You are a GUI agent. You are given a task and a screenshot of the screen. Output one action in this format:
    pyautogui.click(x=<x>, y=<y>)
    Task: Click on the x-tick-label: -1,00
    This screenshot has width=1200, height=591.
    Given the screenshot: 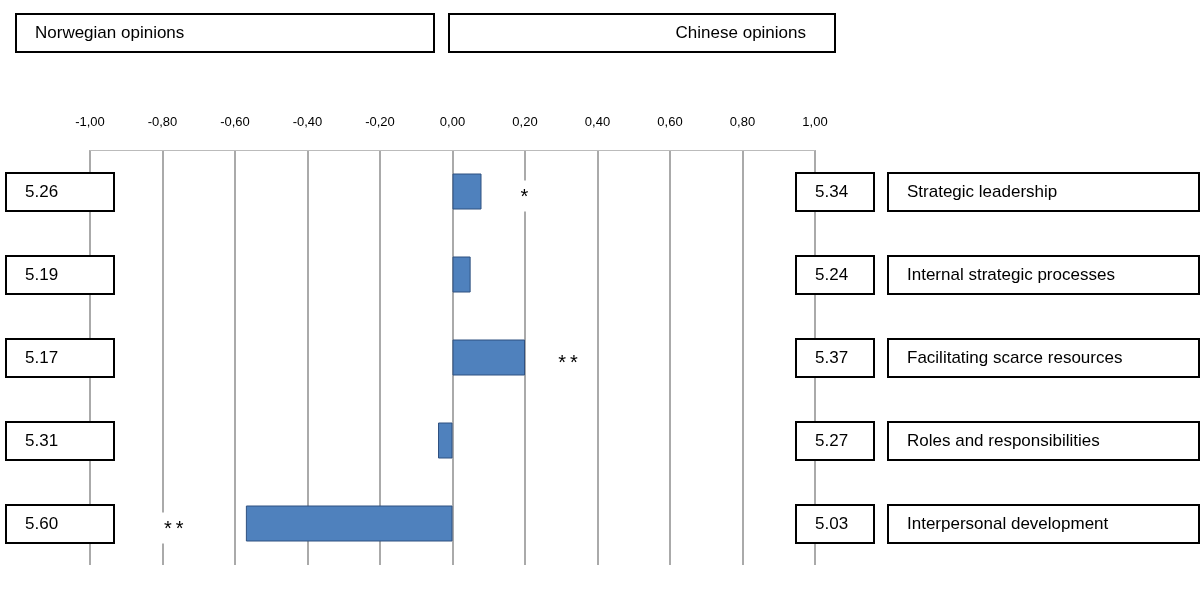 What is the action you would take?
    pyautogui.click(x=90, y=121)
    